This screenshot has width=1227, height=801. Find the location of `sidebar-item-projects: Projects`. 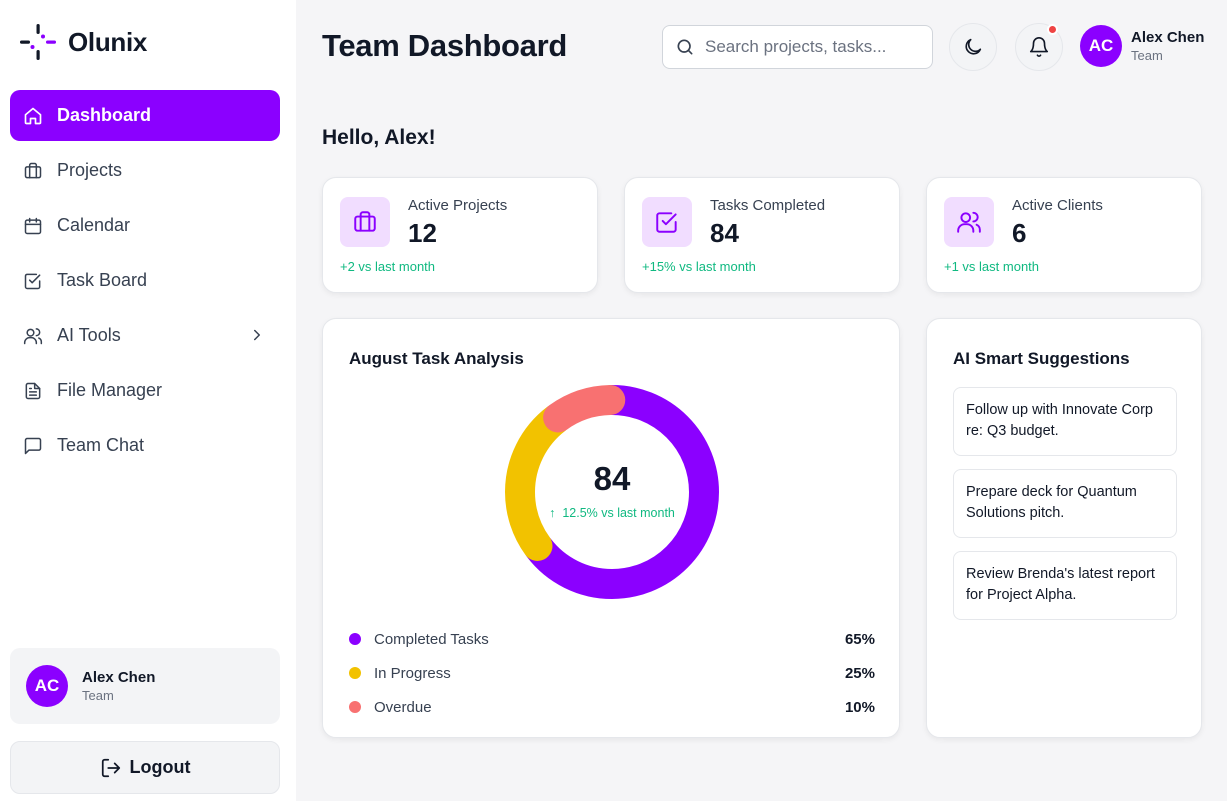

sidebar-item-projects: Projects is located at coordinates (145, 170).